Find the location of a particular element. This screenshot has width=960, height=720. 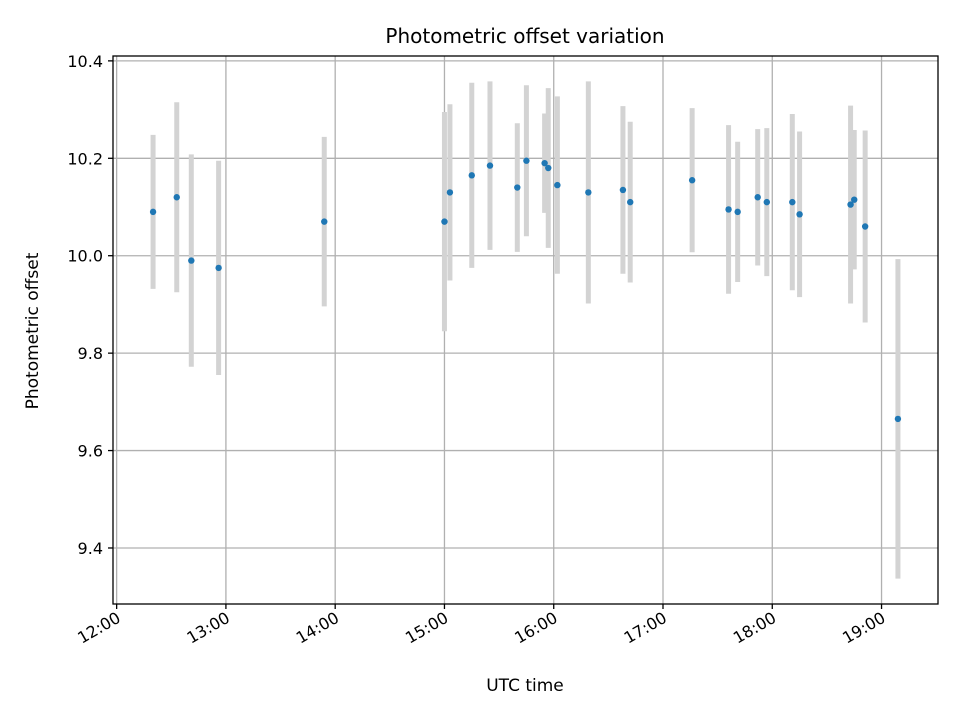

chart-title: Photometric offset variation is located at coordinates (524, 36).